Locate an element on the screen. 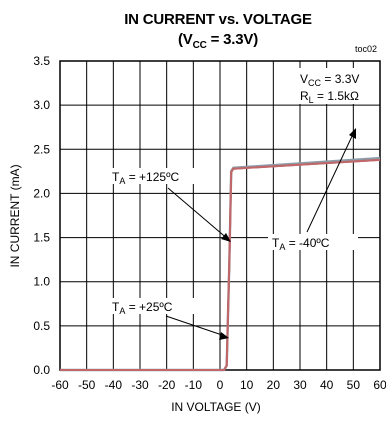  y-axis-label: IN CURRENT (mA) is located at coordinates (15, 215).